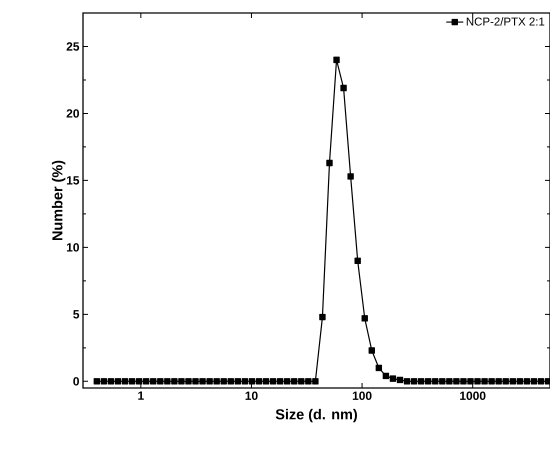 This screenshot has height=472, width=550. I want to click on x-tick-label: 10, so click(252, 396).